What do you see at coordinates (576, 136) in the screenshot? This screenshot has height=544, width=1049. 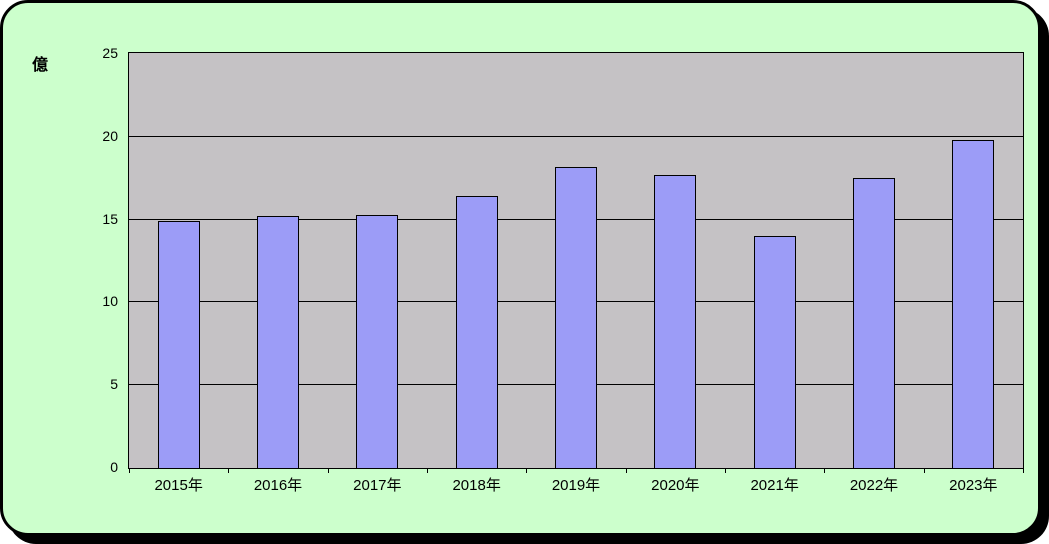 I see `gridline` at bounding box center [576, 136].